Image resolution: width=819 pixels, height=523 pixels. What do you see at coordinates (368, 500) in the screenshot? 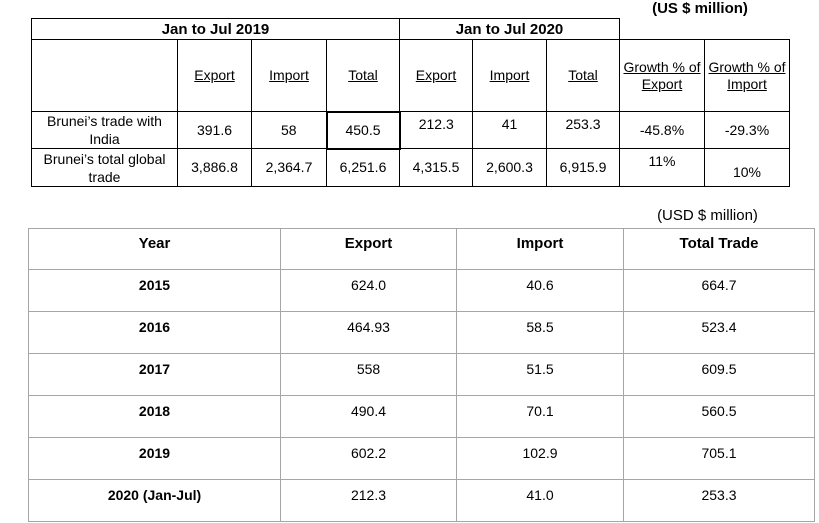
I see `export-cell: 212.3` at bounding box center [368, 500].